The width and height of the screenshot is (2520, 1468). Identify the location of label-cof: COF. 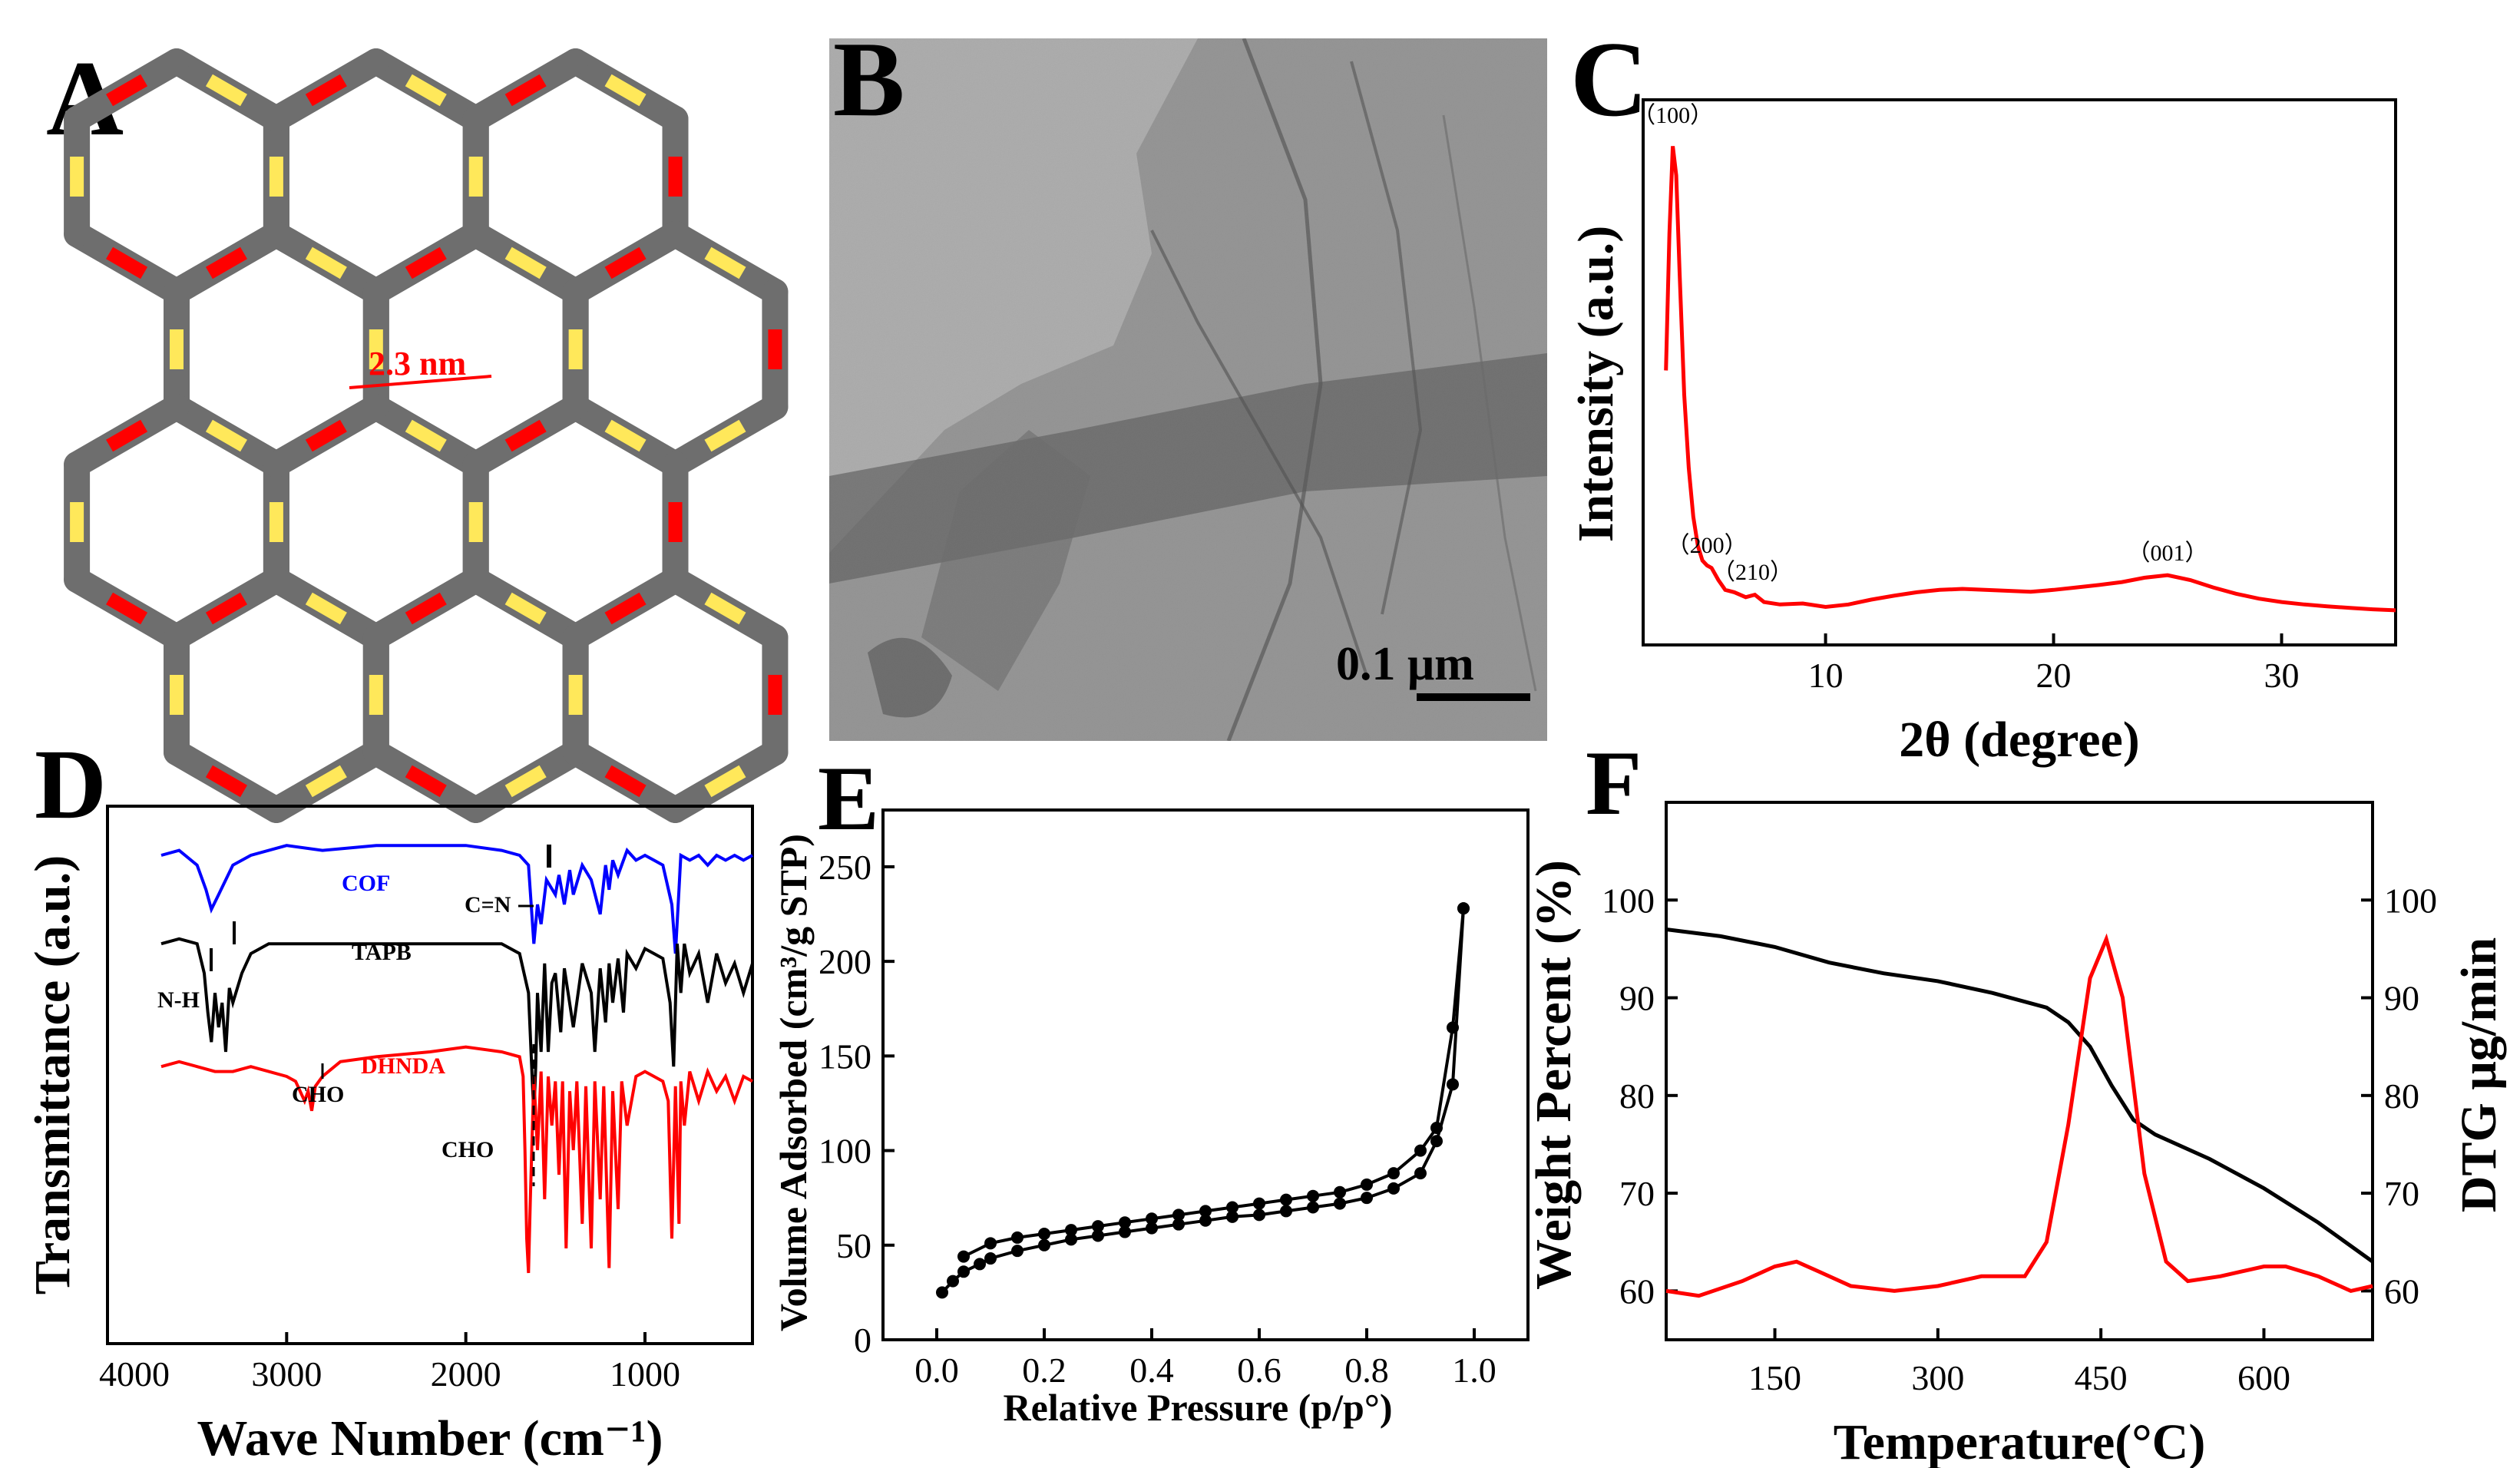
(366, 883).